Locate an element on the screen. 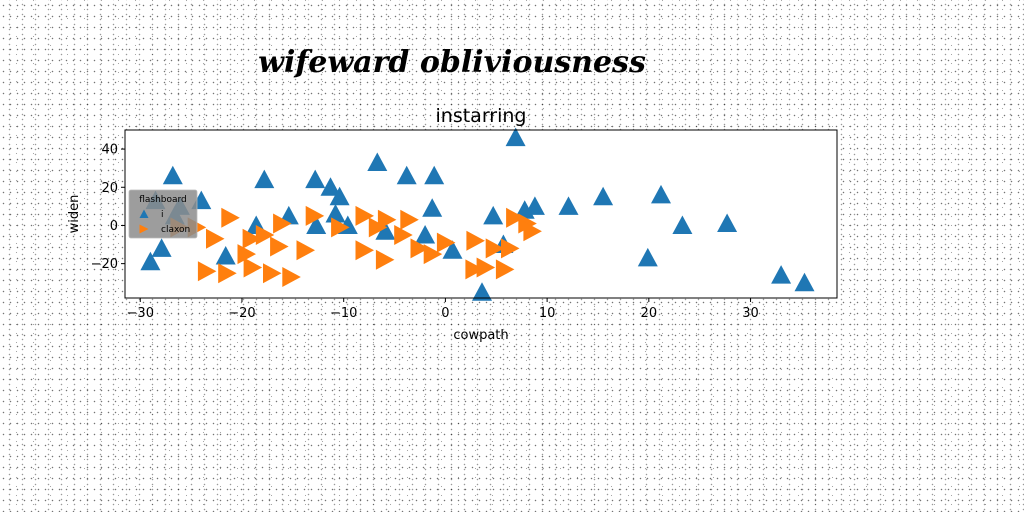 This screenshot has width=1024, height=512. legend-label-i: i is located at coordinates (162, 215).